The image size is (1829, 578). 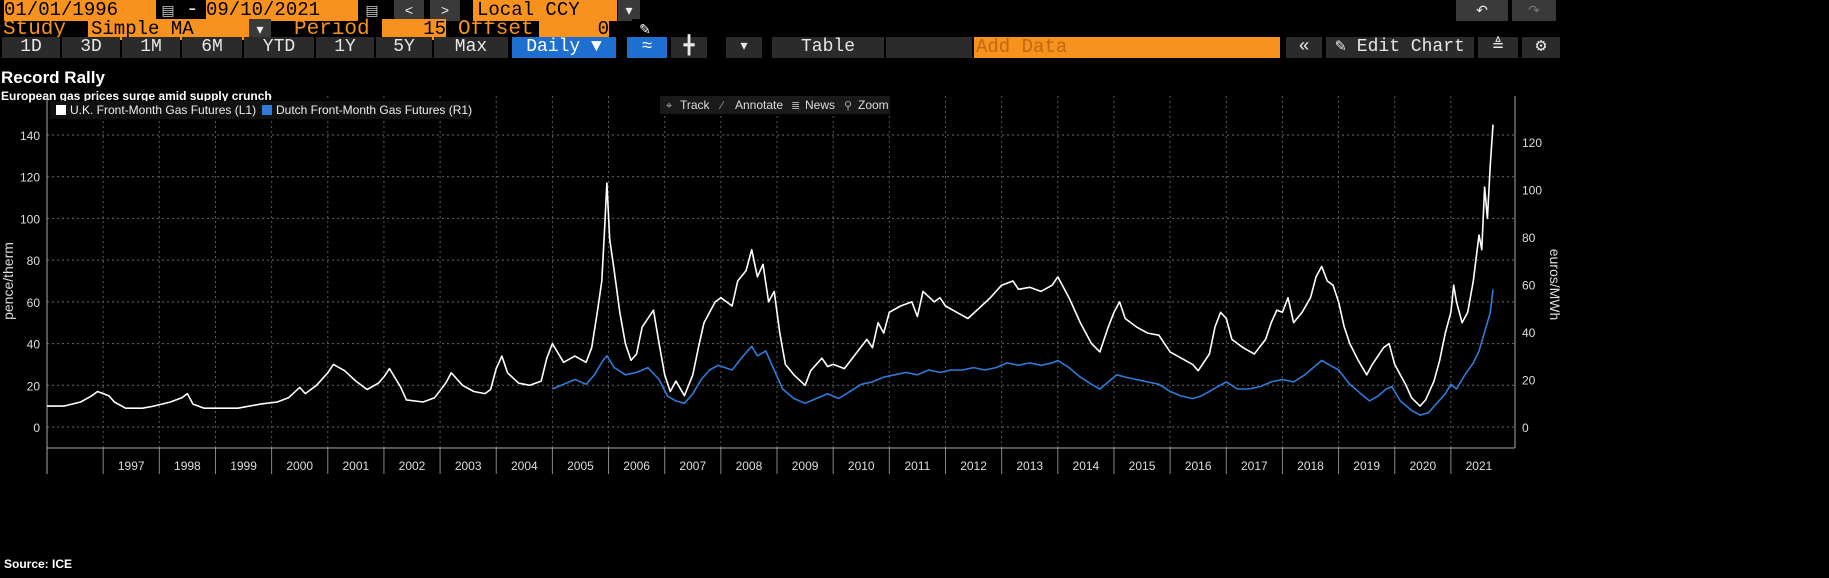 I want to click on x-tick-label: 2003, so click(x=468, y=466).